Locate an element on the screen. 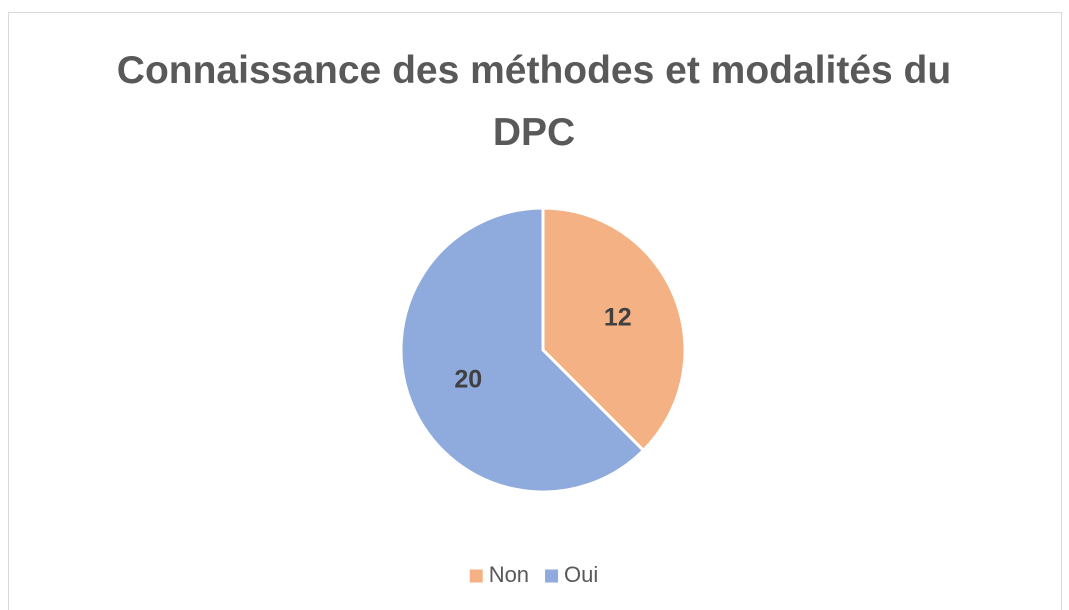  data-label: 20 is located at coordinates (468, 380).